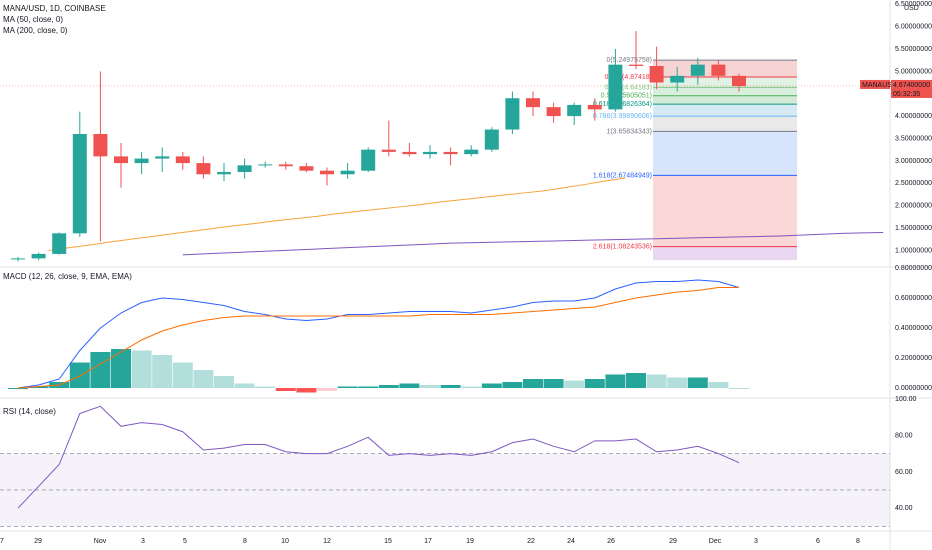 This screenshot has height=550, width=932. What do you see at coordinates (818, 541) in the screenshot?
I see `time-tick-label: 6` at bounding box center [818, 541].